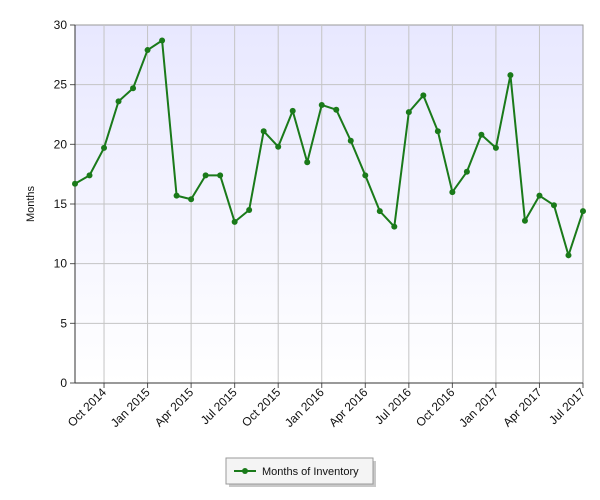 The height and width of the screenshot is (500, 600). Describe the element at coordinates (310, 472) in the screenshot. I see `legend-label: Months of Inventory` at that location.